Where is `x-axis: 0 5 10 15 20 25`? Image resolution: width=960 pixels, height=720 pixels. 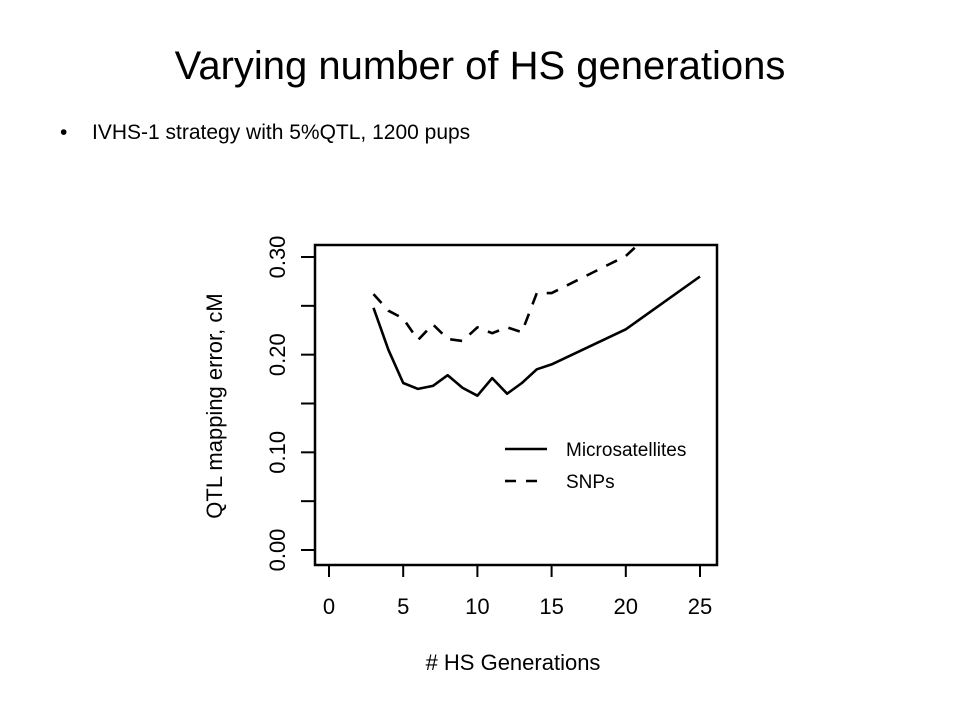 x-axis: 0 5 10 15 20 25 is located at coordinates (517, 591).